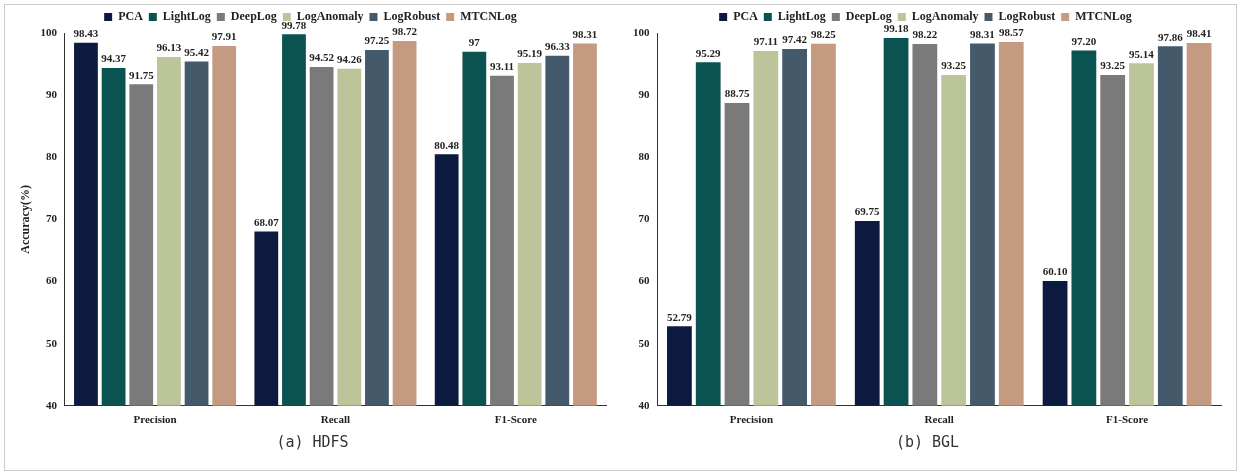 Image resolution: width=1241 pixels, height=475 pixels. What do you see at coordinates (945, 16) in the screenshot?
I see `legend-label: LogAnomaly` at bounding box center [945, 16].